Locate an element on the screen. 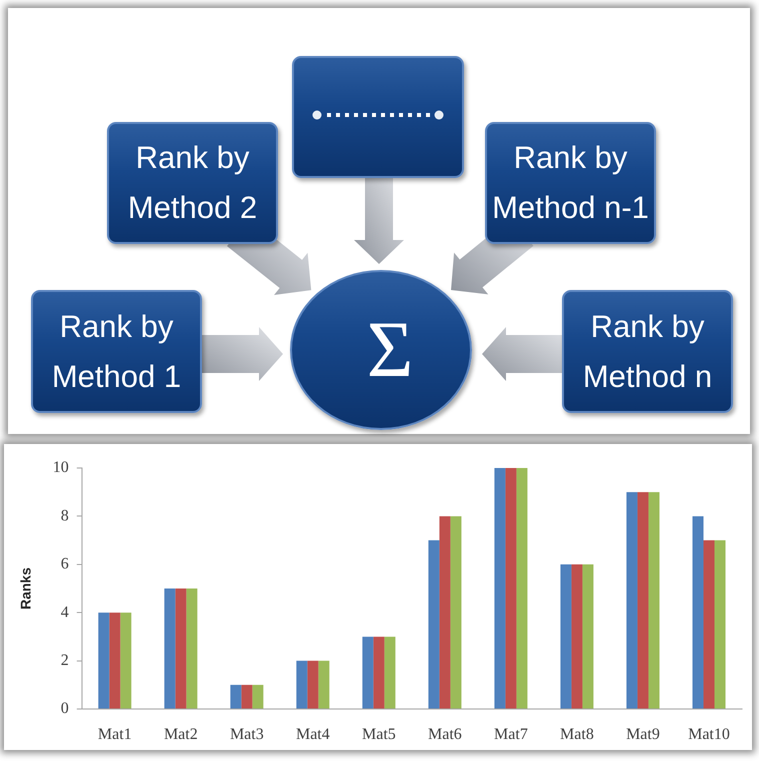 Image resolution: width=759 pixels, height=765 pixels. y-tick-label: 10 is located at coordinates (60, 467).